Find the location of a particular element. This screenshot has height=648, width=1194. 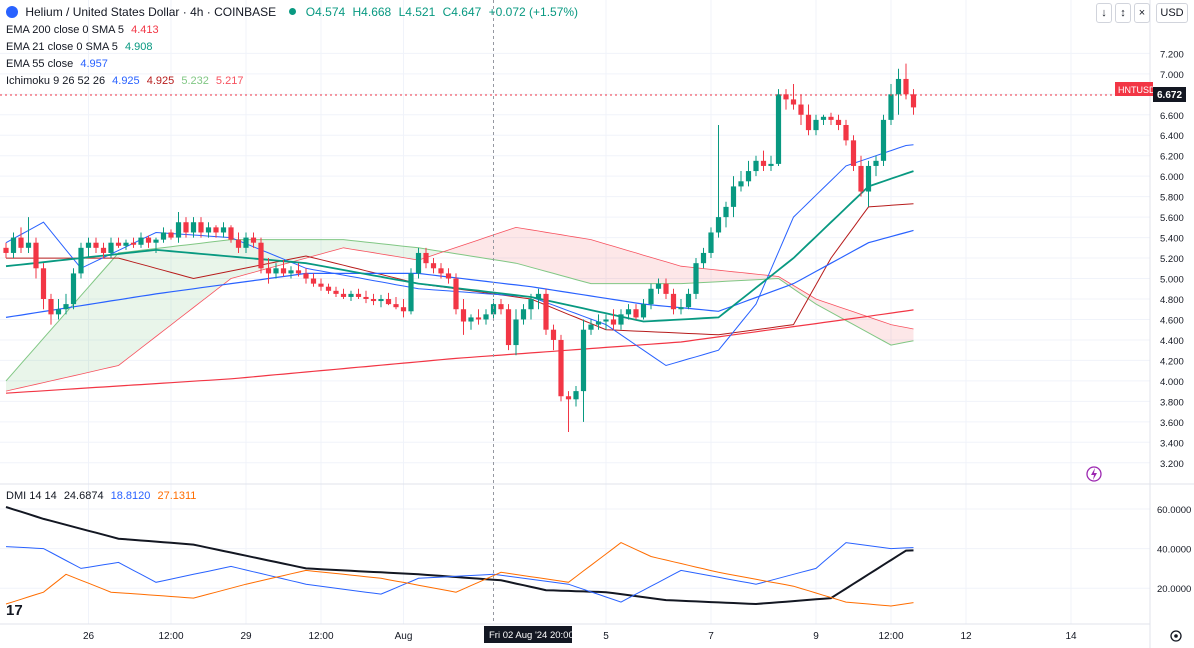

ohlc-open: O4.574 is located at coordinates (325, 12).